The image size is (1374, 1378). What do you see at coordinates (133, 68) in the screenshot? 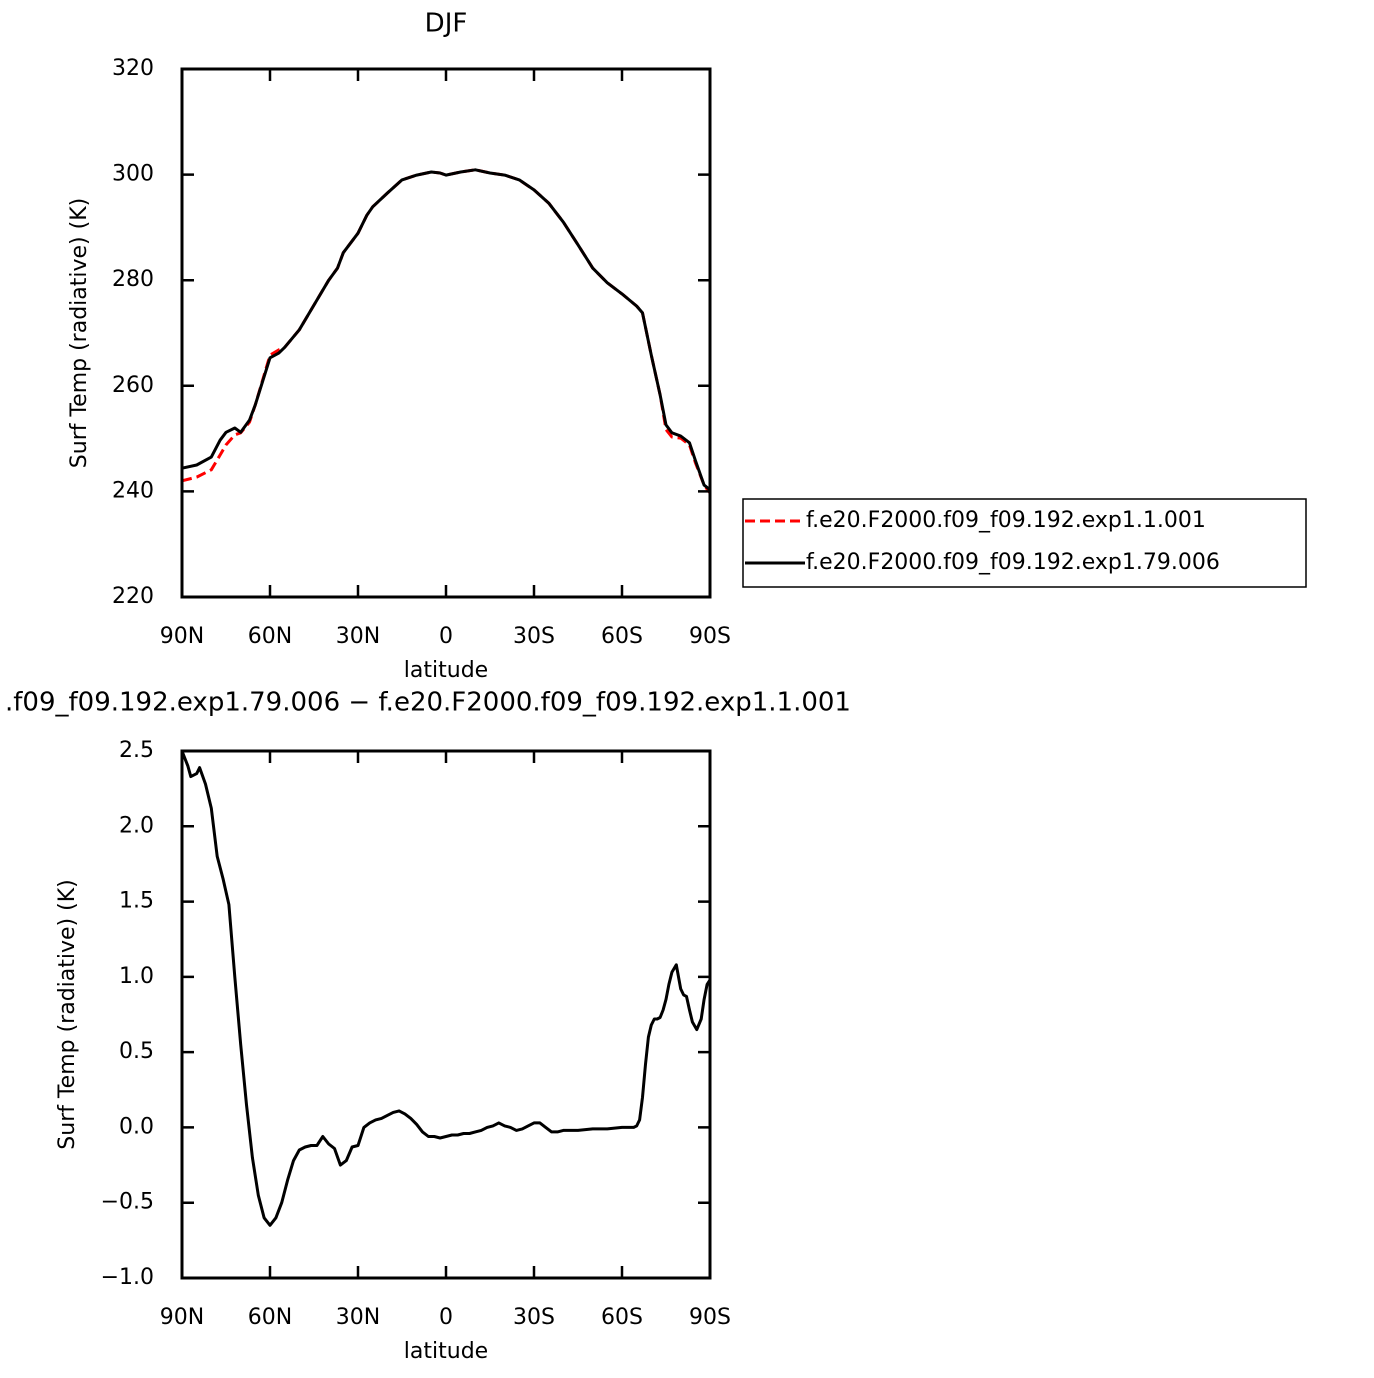
I see `y-tick-label: 320` at bounding box center [133, 68].